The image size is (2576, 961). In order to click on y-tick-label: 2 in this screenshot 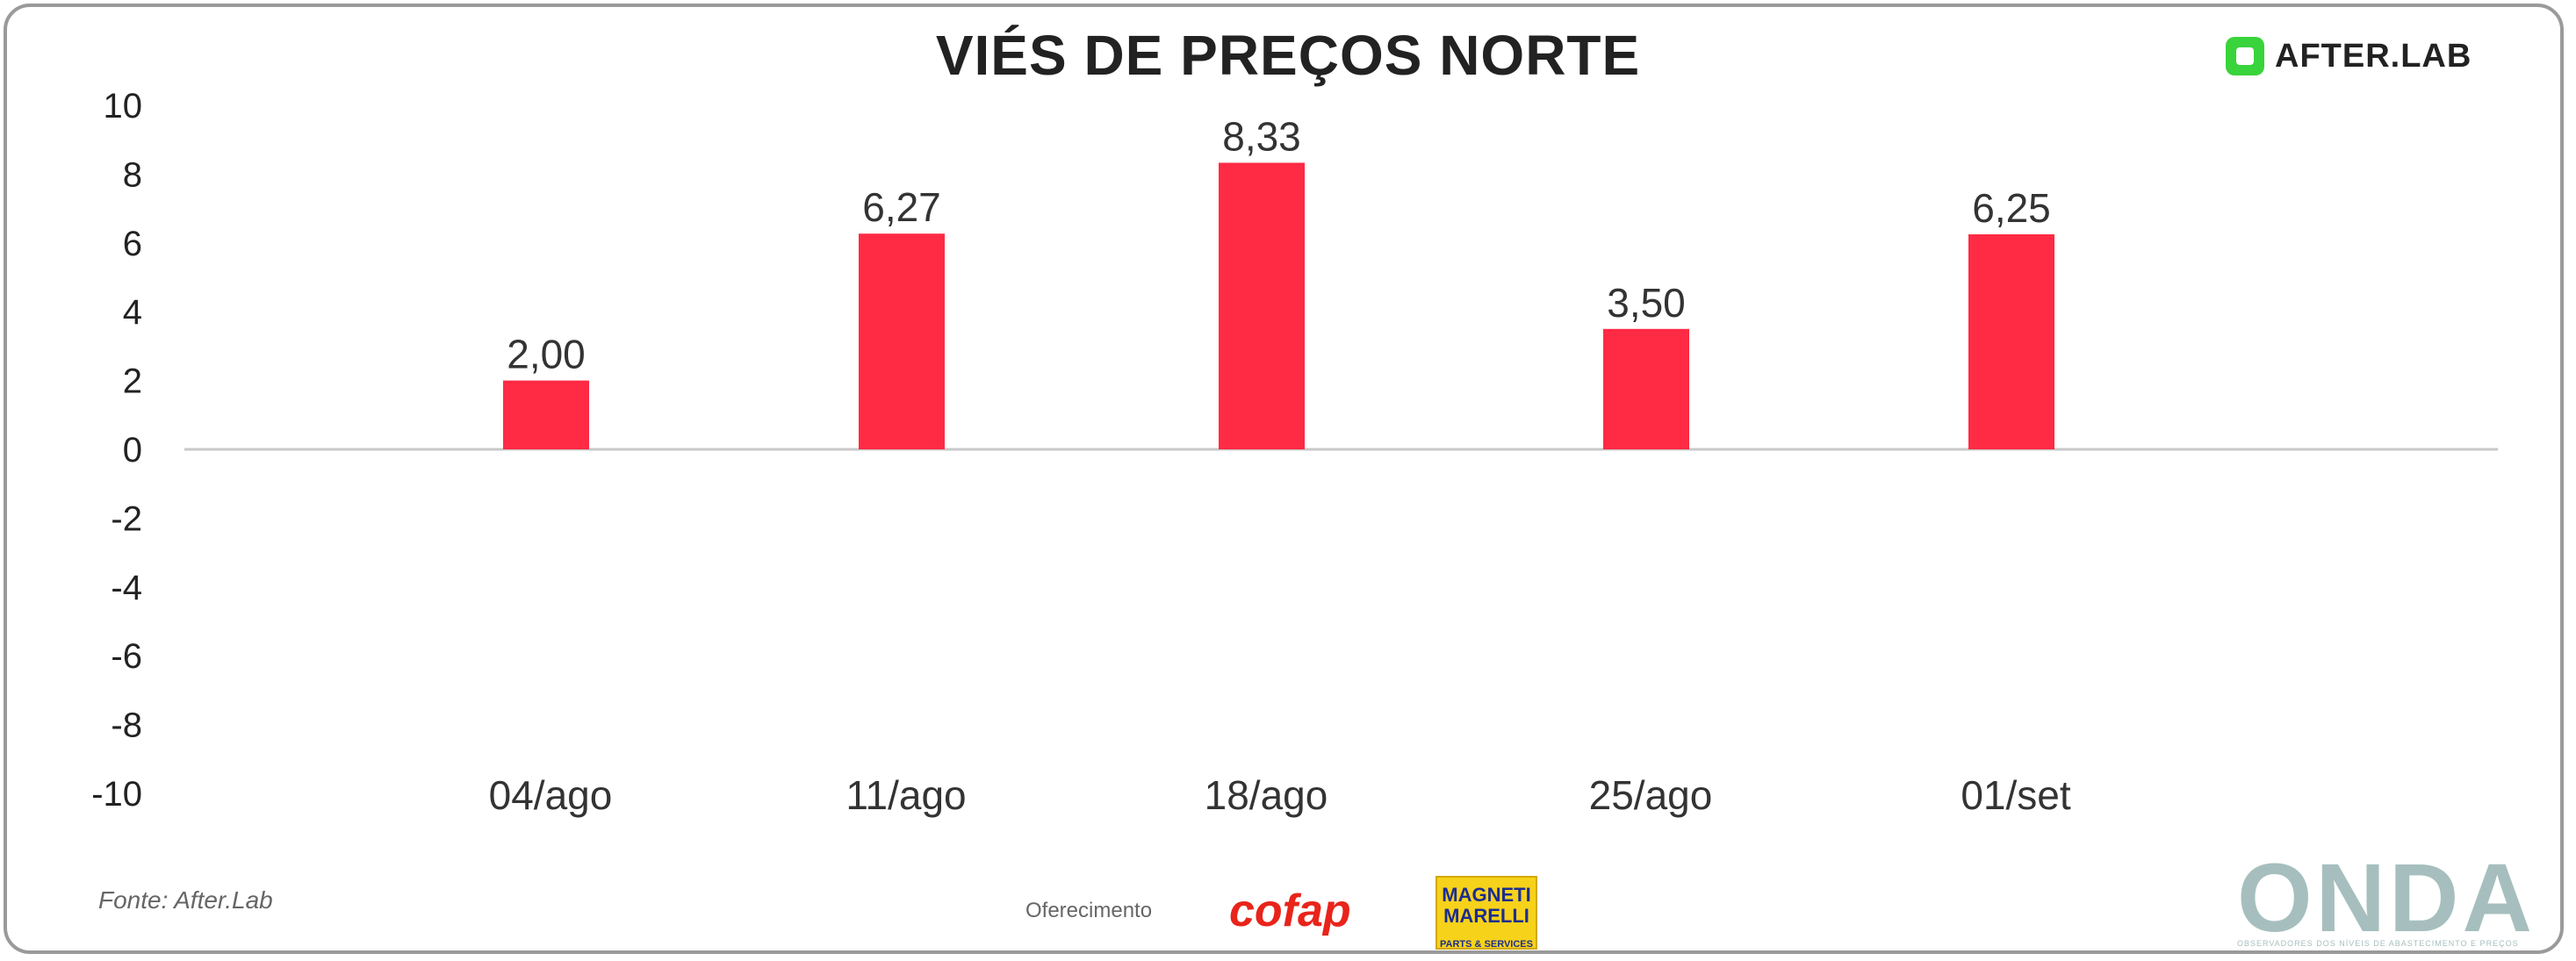, I will do `click(132, 381)`.